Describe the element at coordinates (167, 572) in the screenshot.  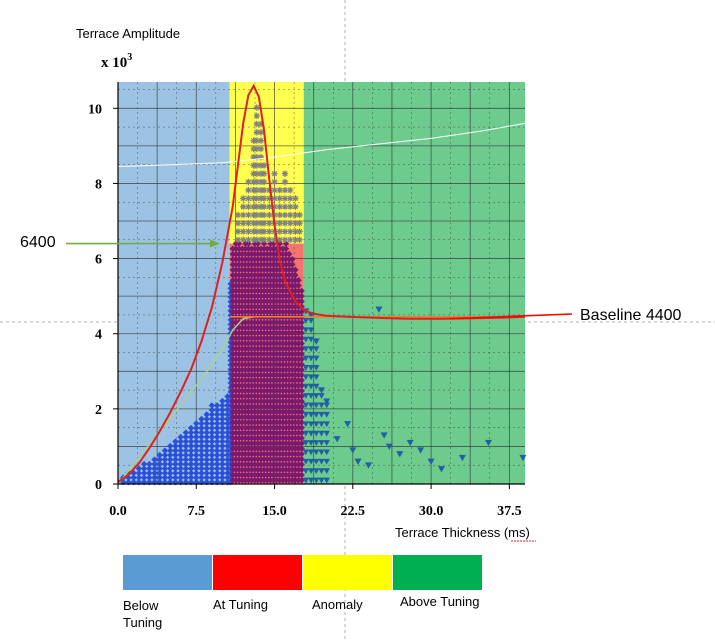
I see `legend-swatch-below-tuning` at that location.